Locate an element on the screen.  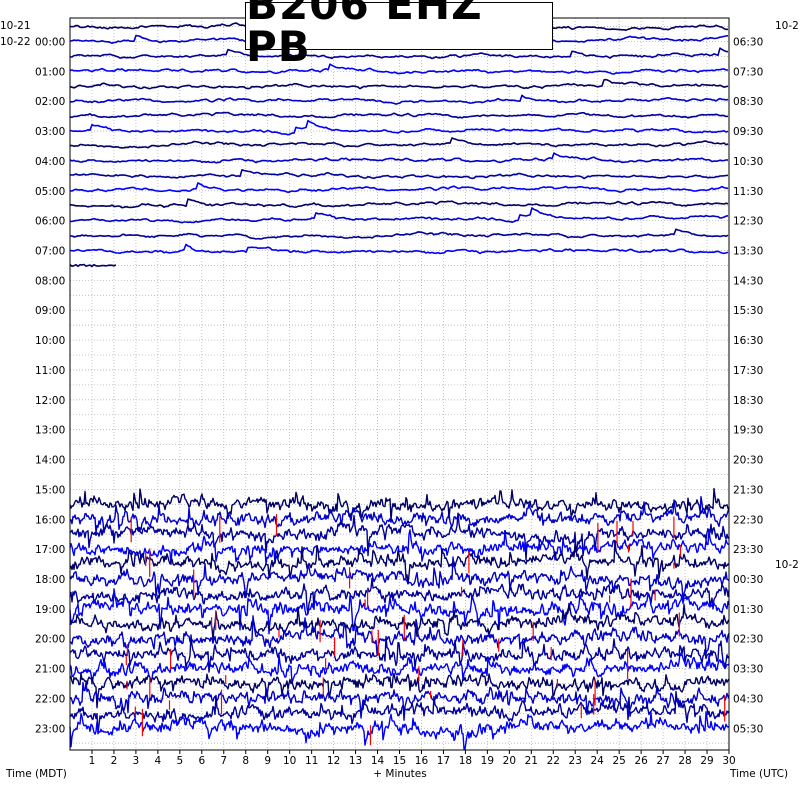
left-hour-label: 02:00 is located at coordinates (50, 102).